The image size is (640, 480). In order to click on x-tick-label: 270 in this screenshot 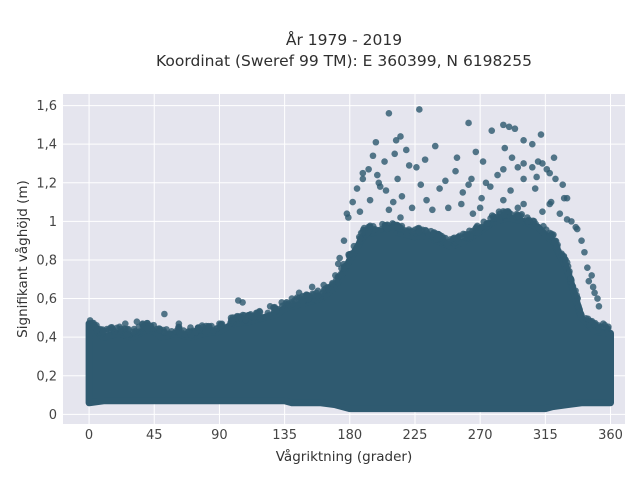, I will do `click(480, 435)`.